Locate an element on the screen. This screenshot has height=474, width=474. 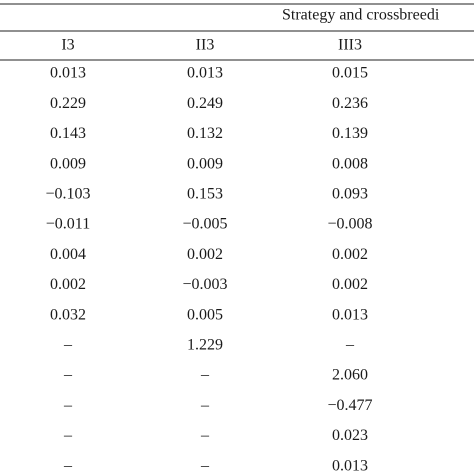
column-header: I3 is located at coordinates (67, 45).